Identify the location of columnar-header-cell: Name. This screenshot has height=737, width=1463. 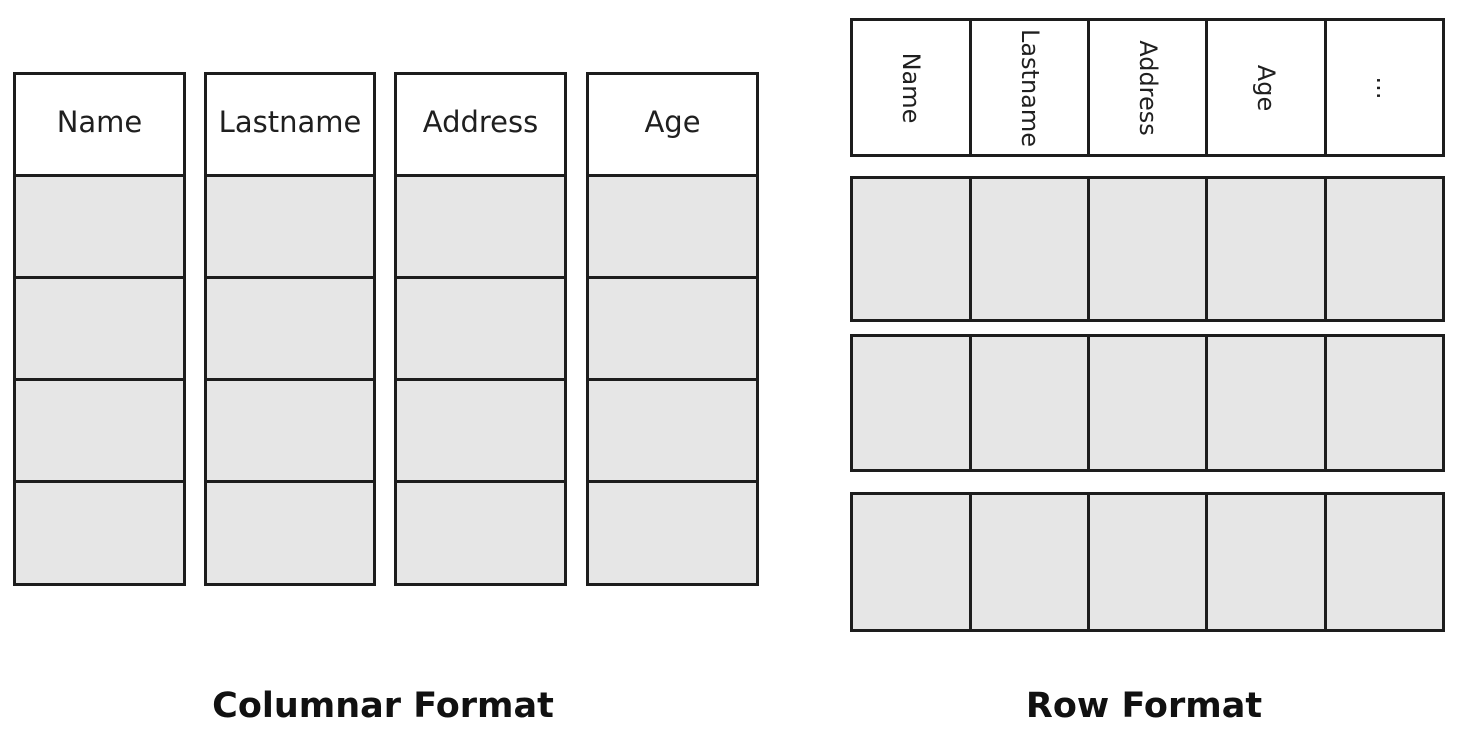
(99, 124).